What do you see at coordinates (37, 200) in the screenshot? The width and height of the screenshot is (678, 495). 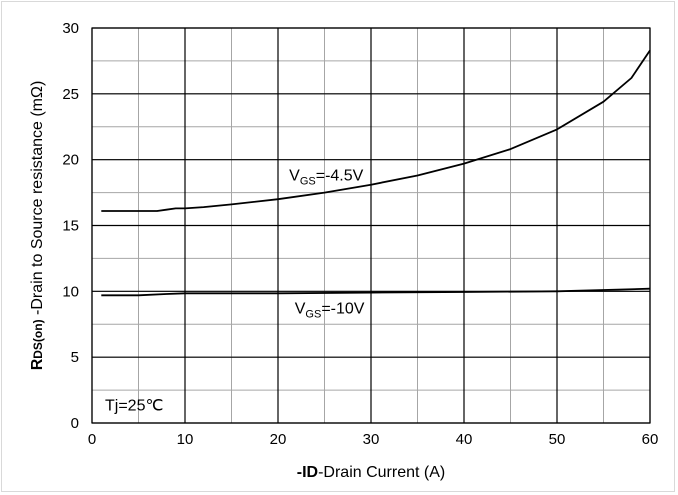 I see `y-axis-title-rest: -Drain to Source resistance (mΩ)` at bounding box center [37, 200].